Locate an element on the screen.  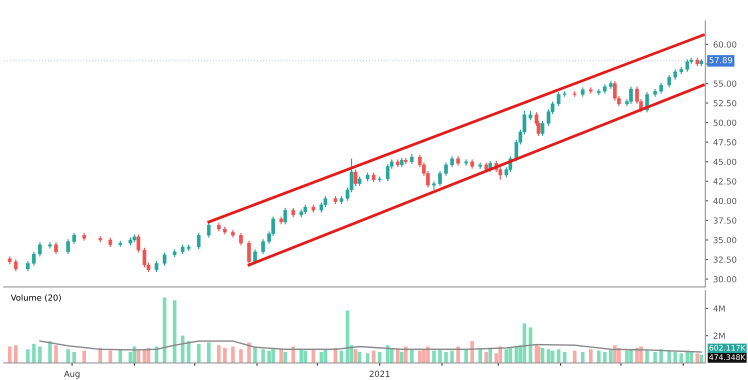
y-tick-label: 30.00 is located at coordinates (725, 279).